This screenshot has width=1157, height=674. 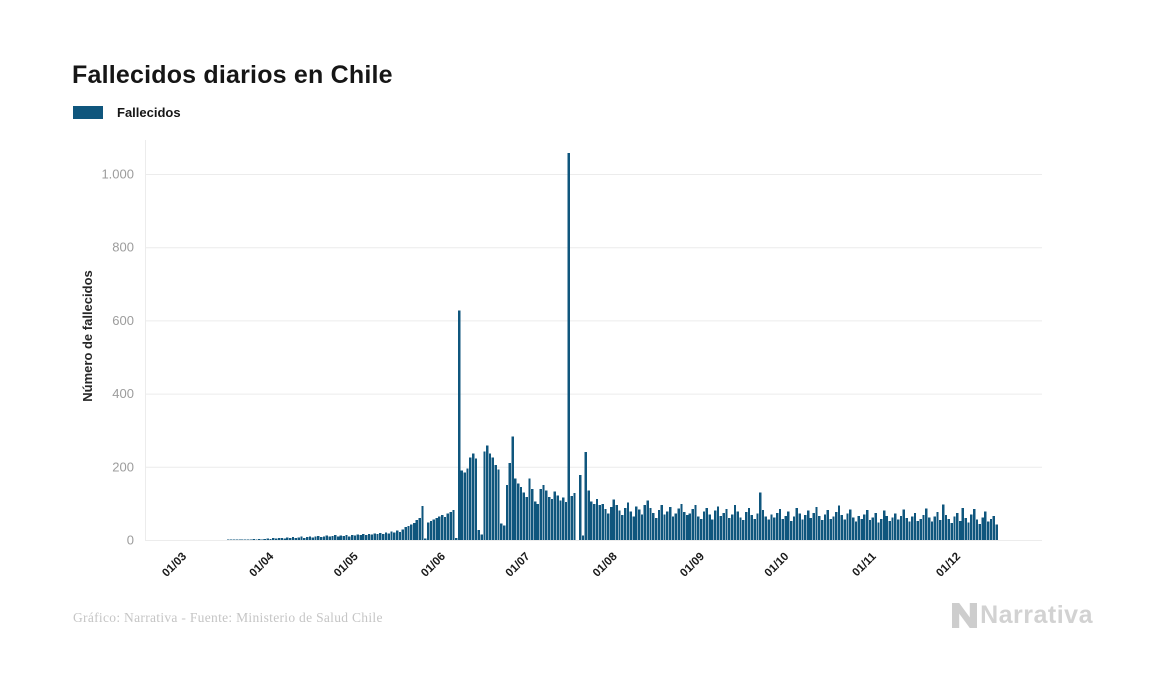 What do you see at coordinates (117, 174) in the screenshot?
I see `y-tick-label: 1.000` at bounding box center [117, 174].